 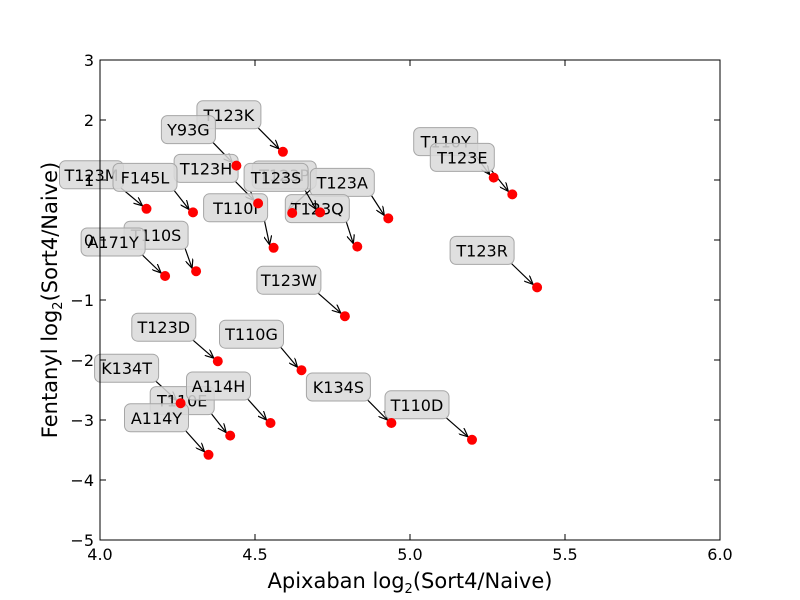 I want to click on annotation-f145l: F145L, so click(x=150, y=185).